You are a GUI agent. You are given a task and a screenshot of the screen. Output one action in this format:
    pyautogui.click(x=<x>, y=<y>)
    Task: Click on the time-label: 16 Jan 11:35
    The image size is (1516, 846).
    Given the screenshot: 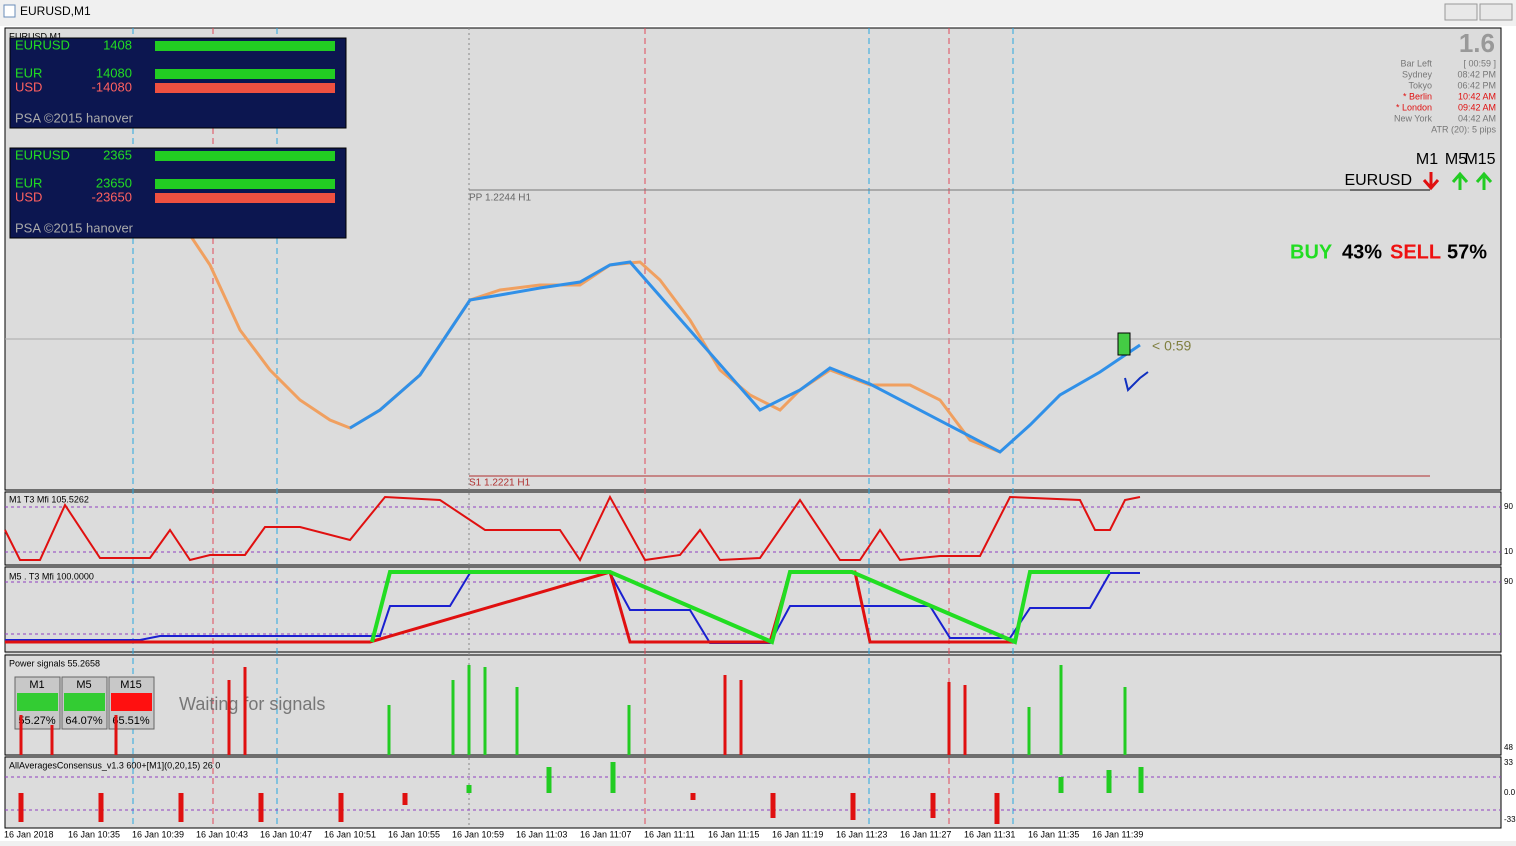 What is the action you would take?
    pyautogui.click(x=1053, y=834)
    